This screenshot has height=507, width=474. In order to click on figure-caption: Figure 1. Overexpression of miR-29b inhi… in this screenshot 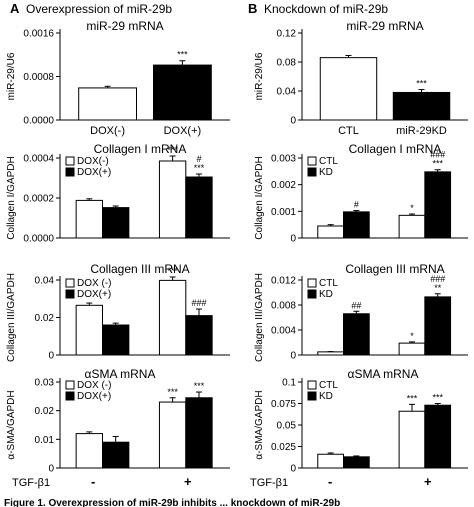, I will do `click(172, 502)`.